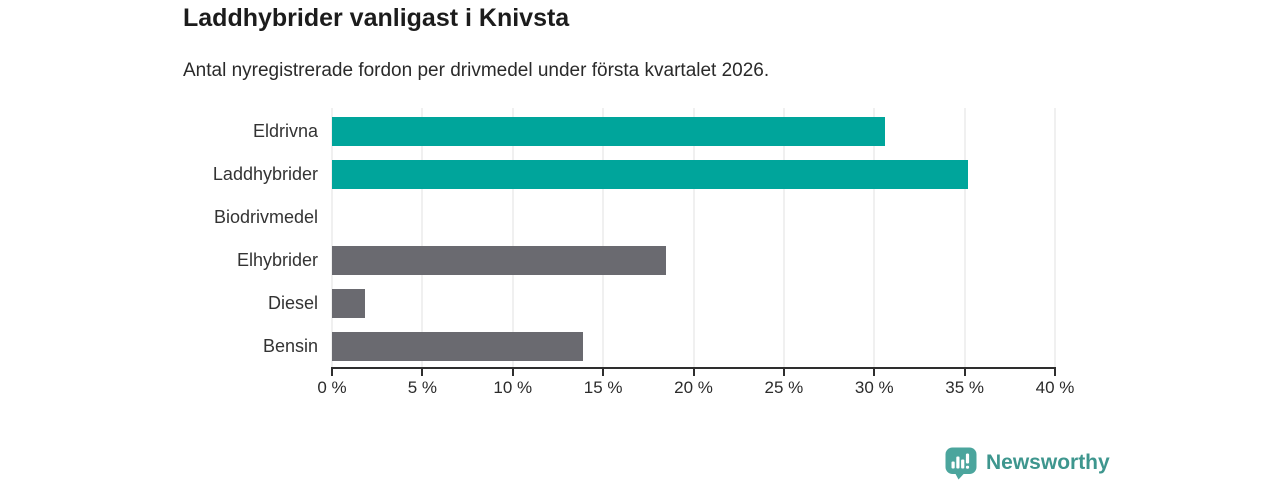 The height and width of the screenshot is (480, 1280). I want to click on x-axis-line, so click(693, 368).